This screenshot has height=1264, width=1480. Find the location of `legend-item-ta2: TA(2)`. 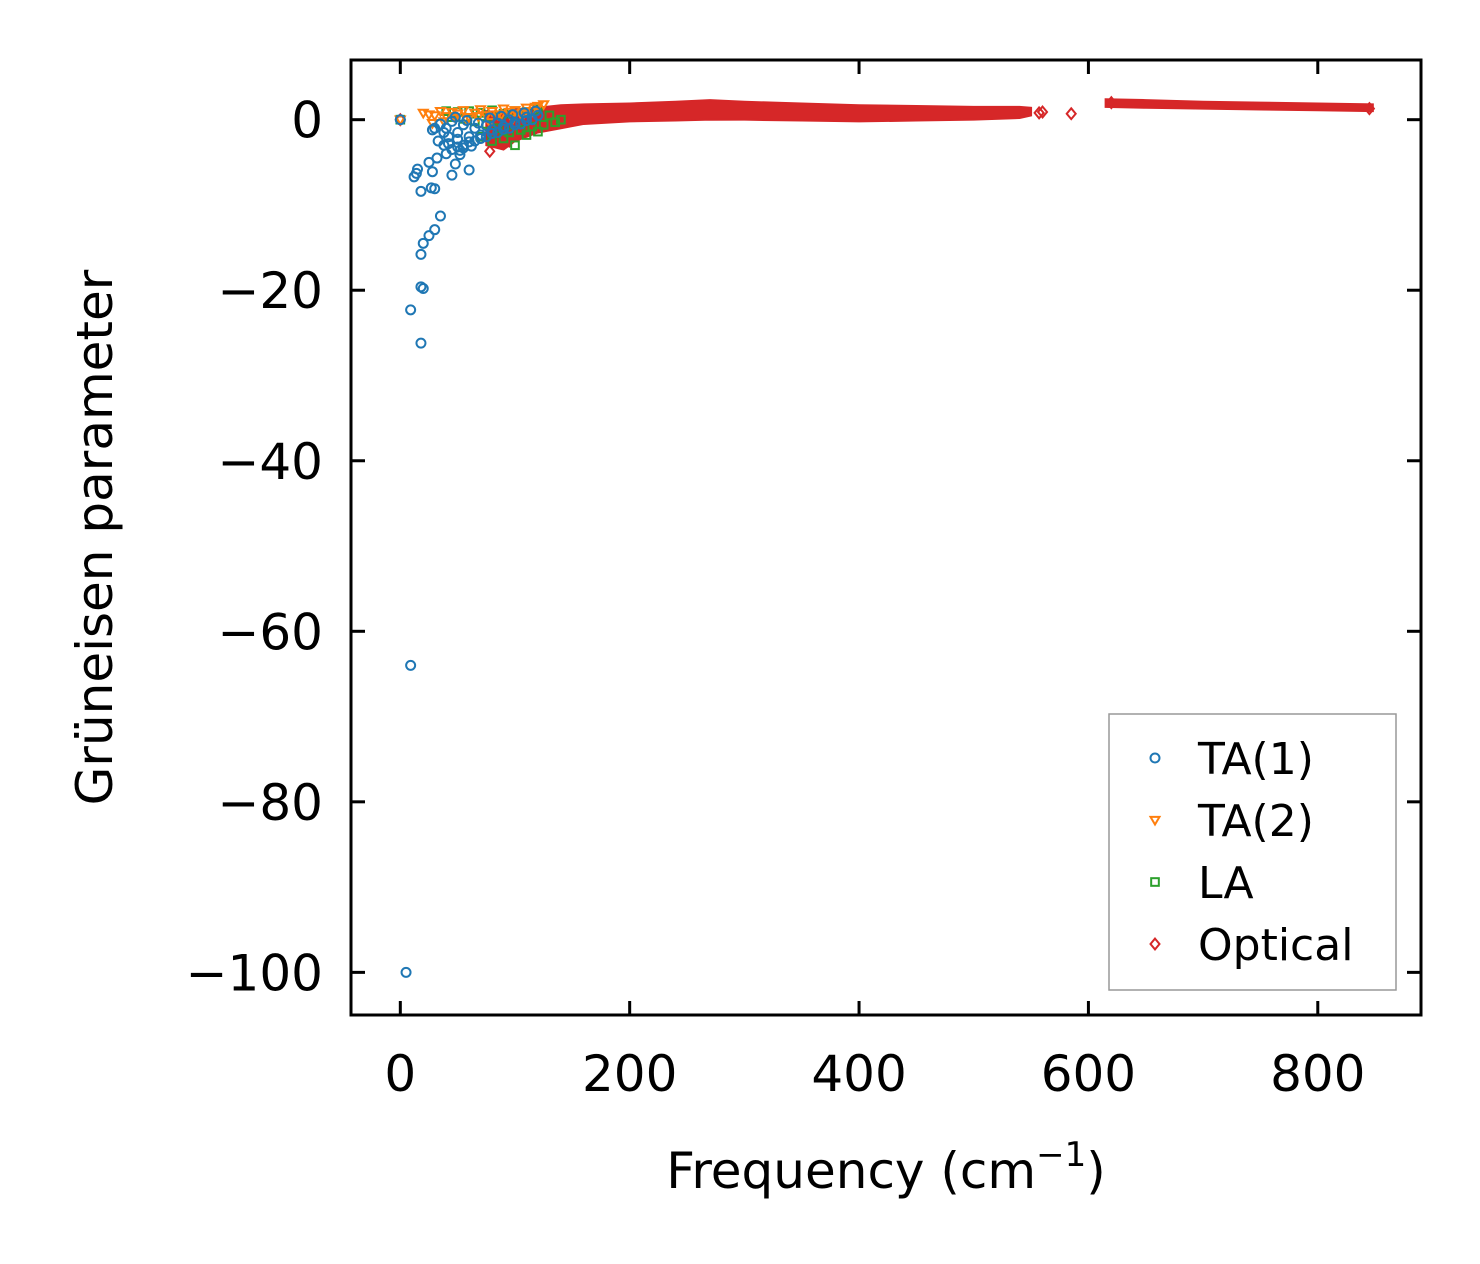

legend-item-ta2: TA(2) is located at coordinates (1231, 821).